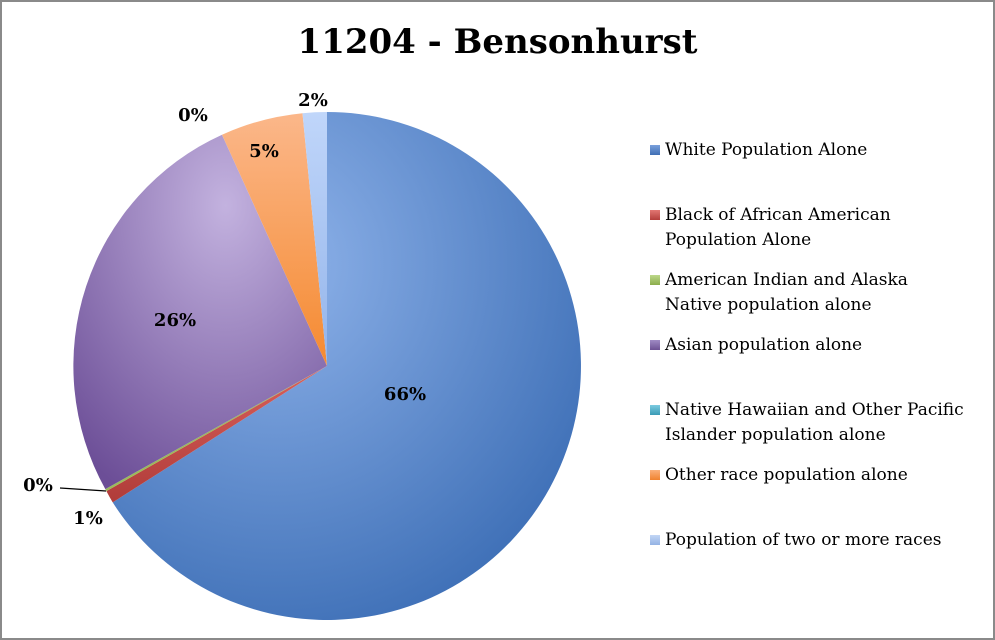  What do you see at coordinates (88, 518) in the screenshot?
I see `label-black: 1%` at bounding box center [88, 518].